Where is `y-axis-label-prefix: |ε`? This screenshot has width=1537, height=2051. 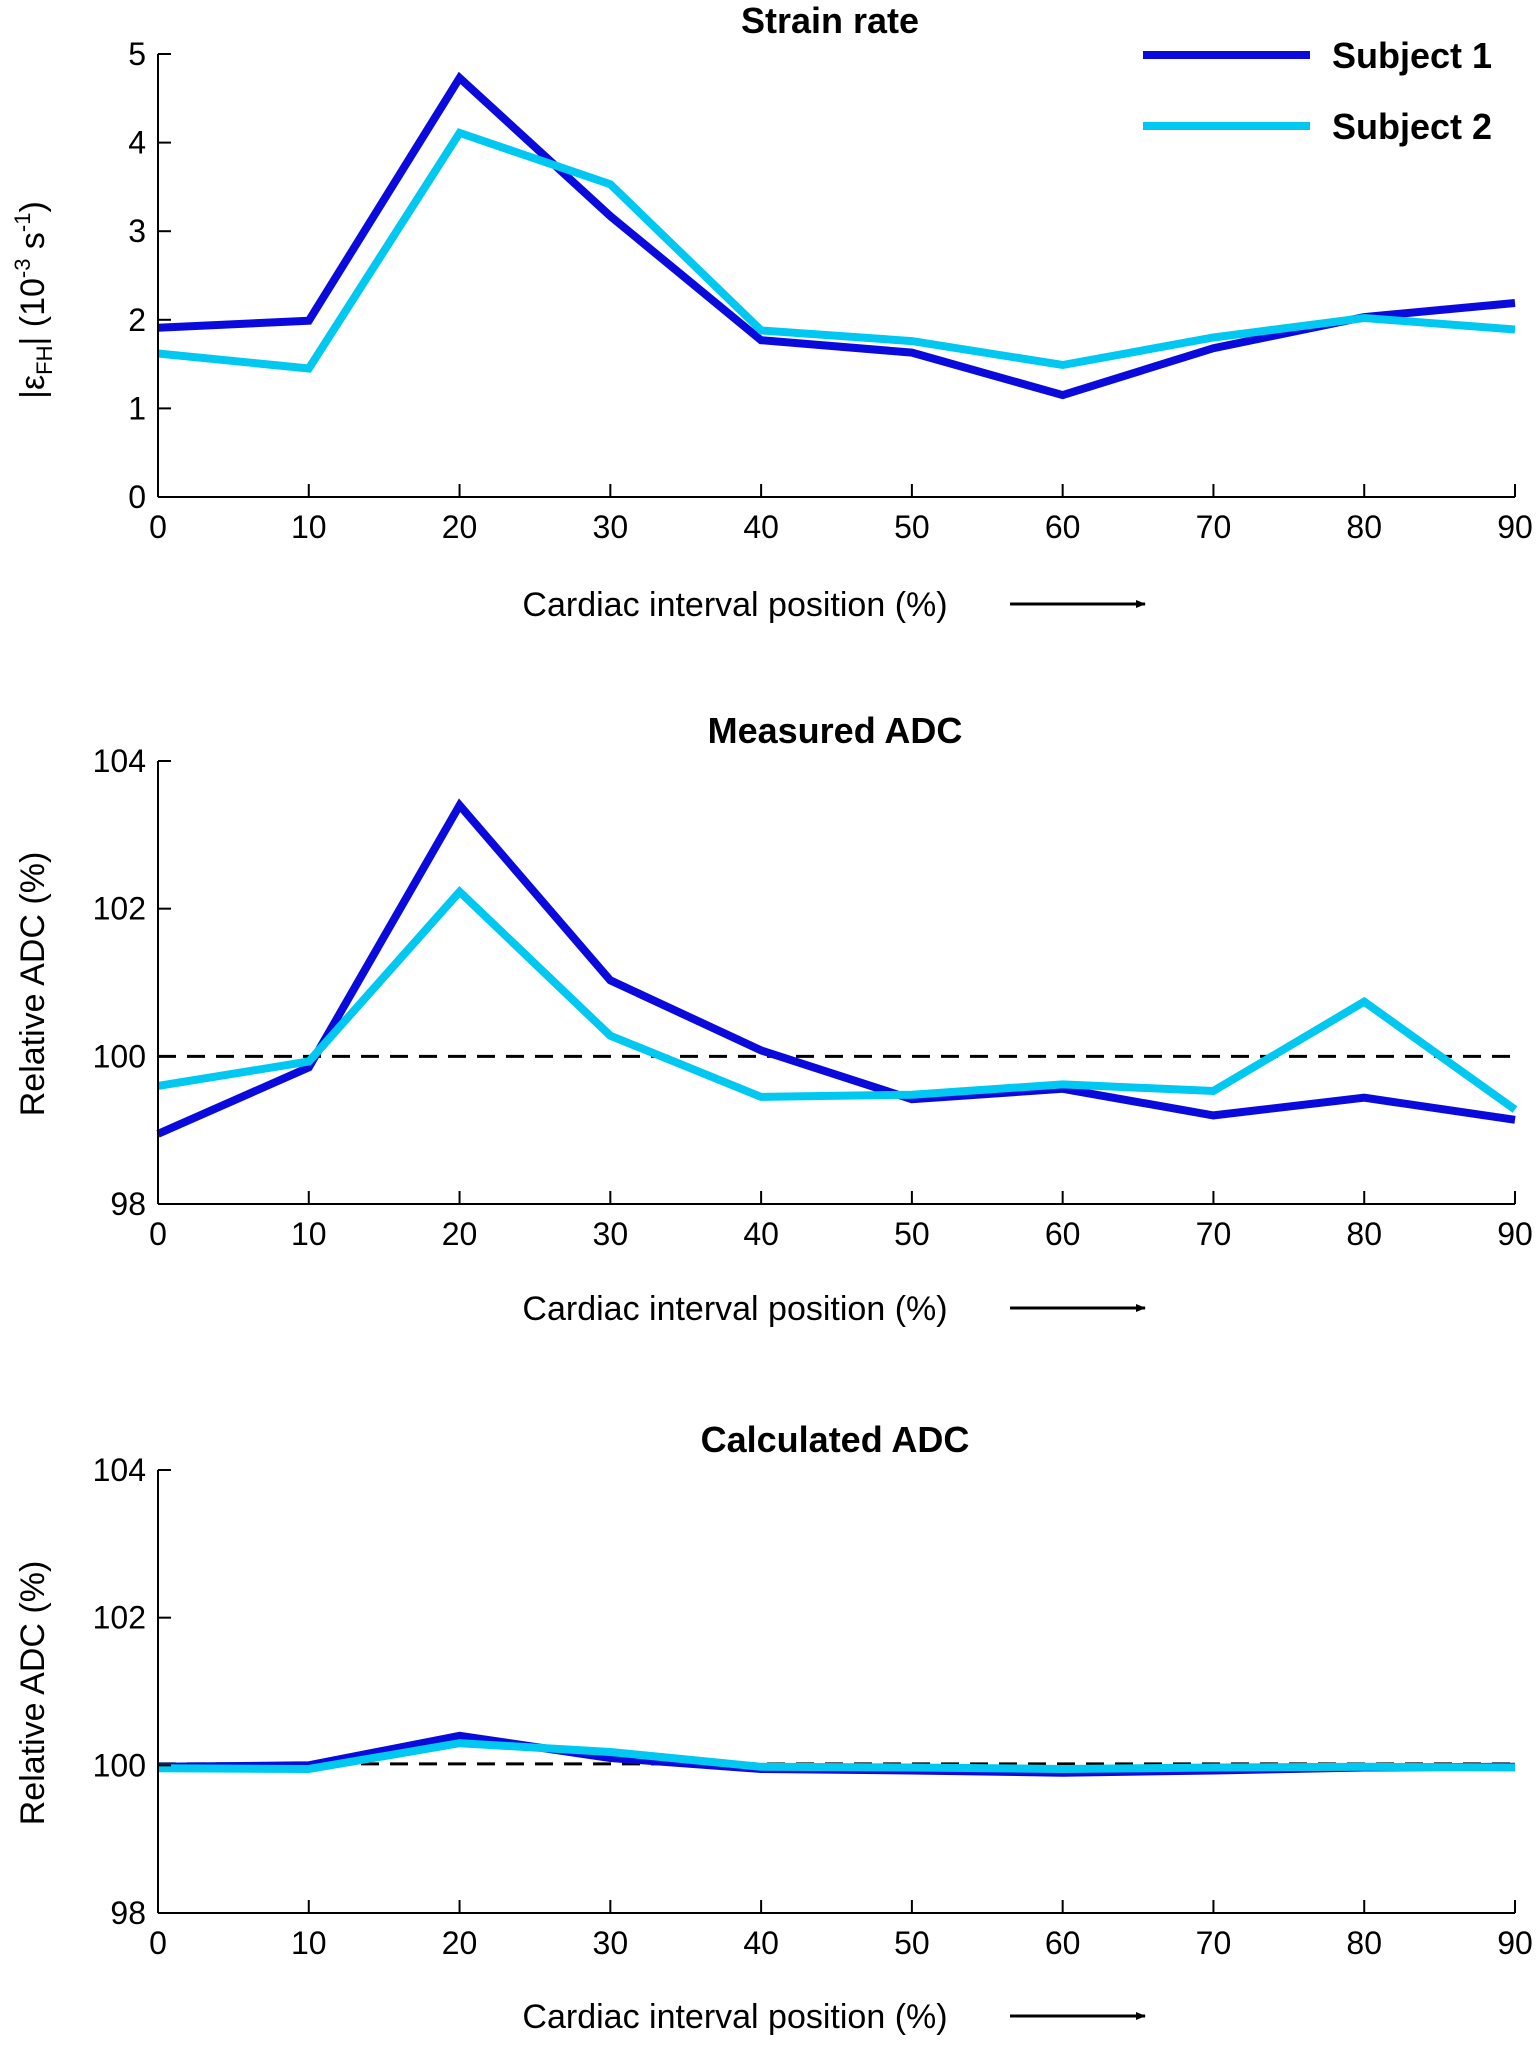 y-axis-label-prefix: |ε is located at coordinates (33, 387).